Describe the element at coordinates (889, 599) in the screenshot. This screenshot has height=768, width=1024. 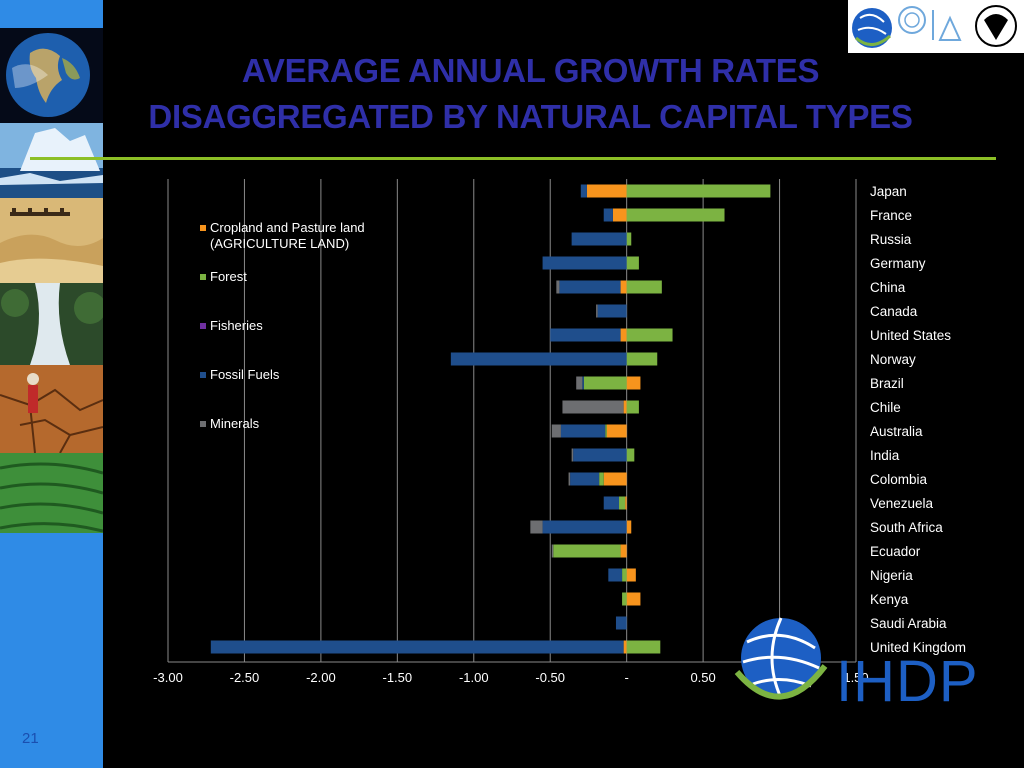
I see `category-label: Kenya` at that location.